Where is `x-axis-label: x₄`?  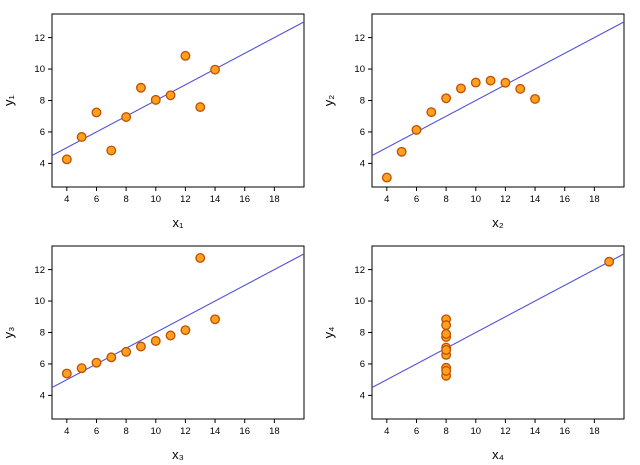 x-axis-label: x₄ is located at coordinates (498, 454).